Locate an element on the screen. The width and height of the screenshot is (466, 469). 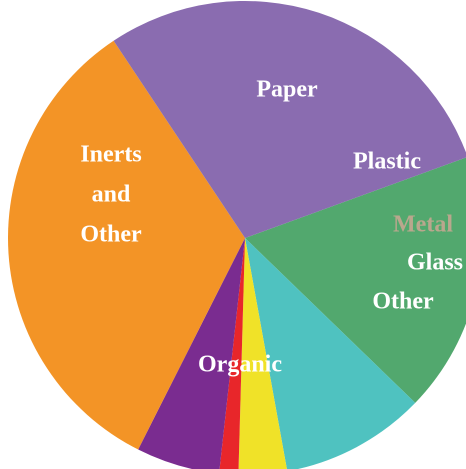
pie-label-paper: Paper is located at coordinates (287, 90).